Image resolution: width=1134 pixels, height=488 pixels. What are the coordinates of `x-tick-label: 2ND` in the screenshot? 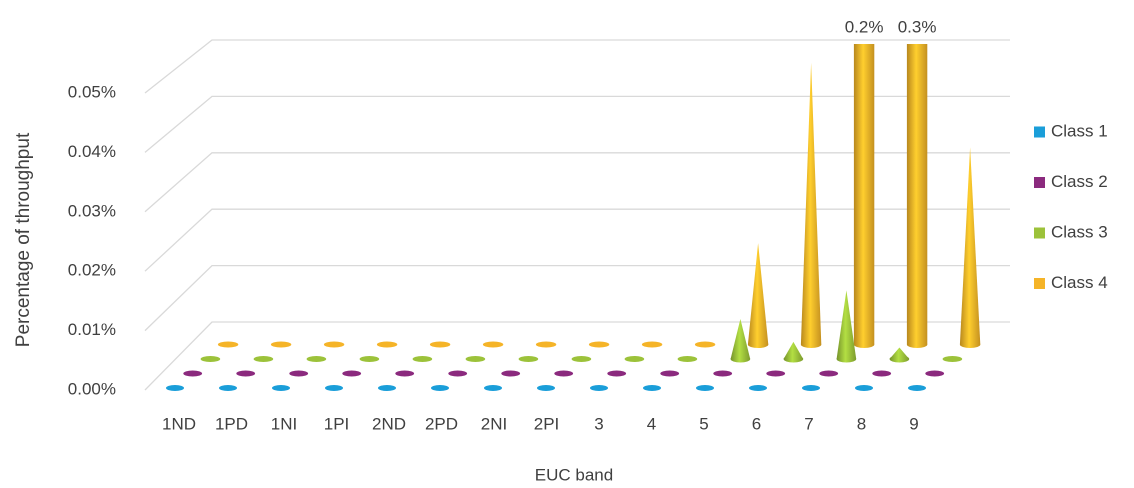 It's located at (389, 423).